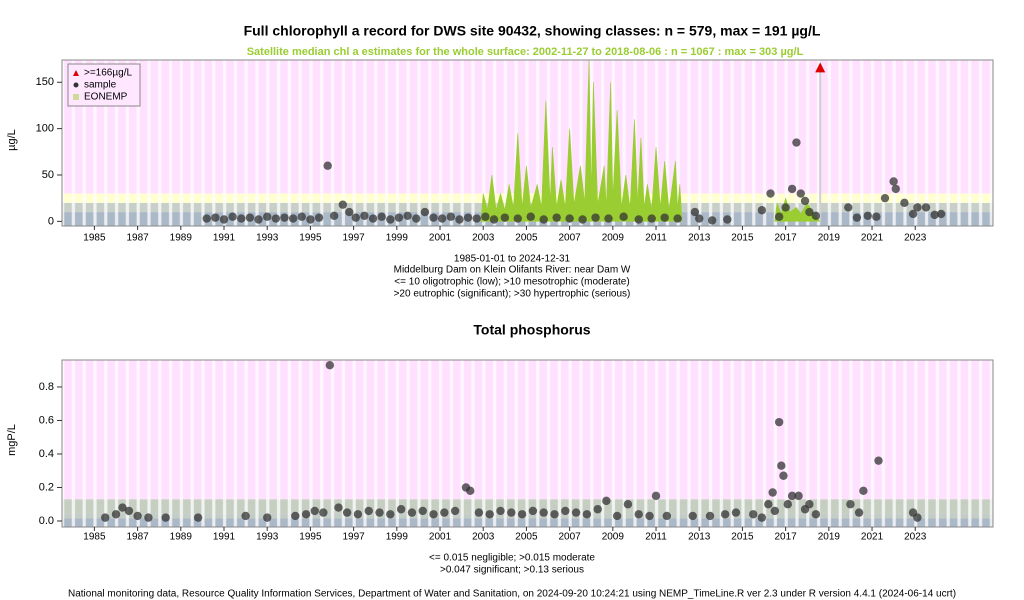 The image size is (1024, 600). What do you see at coordinates (94, 238) in the screenshot?
I see `x-tick-label: 1985` at bounding box center [94, 238].